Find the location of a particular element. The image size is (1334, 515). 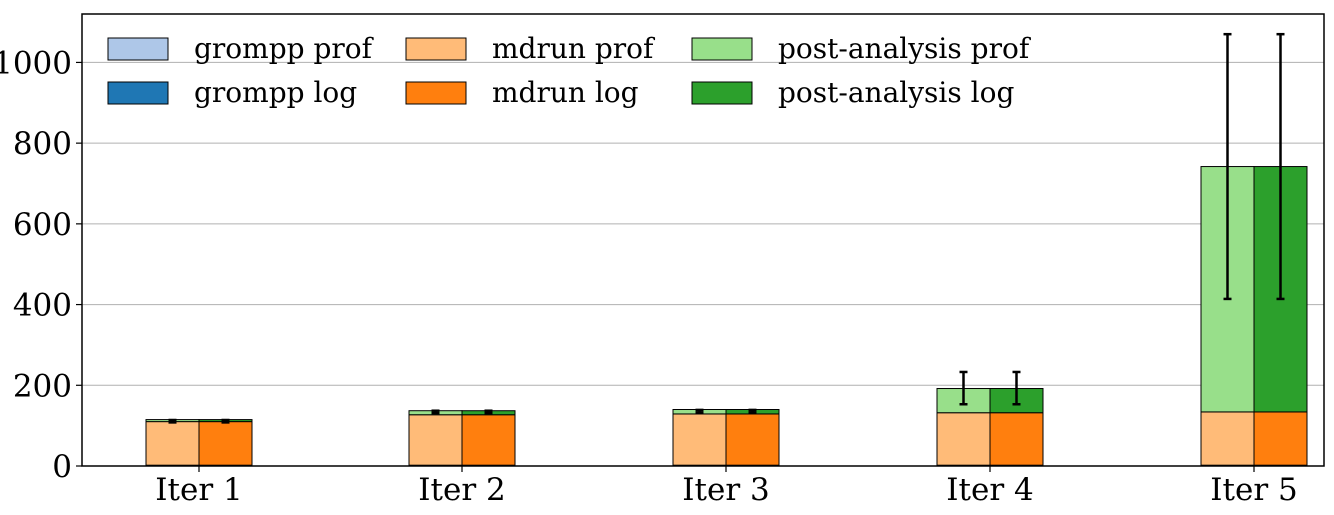

legend-label: mdrun log is located at coordinates (565, 92).